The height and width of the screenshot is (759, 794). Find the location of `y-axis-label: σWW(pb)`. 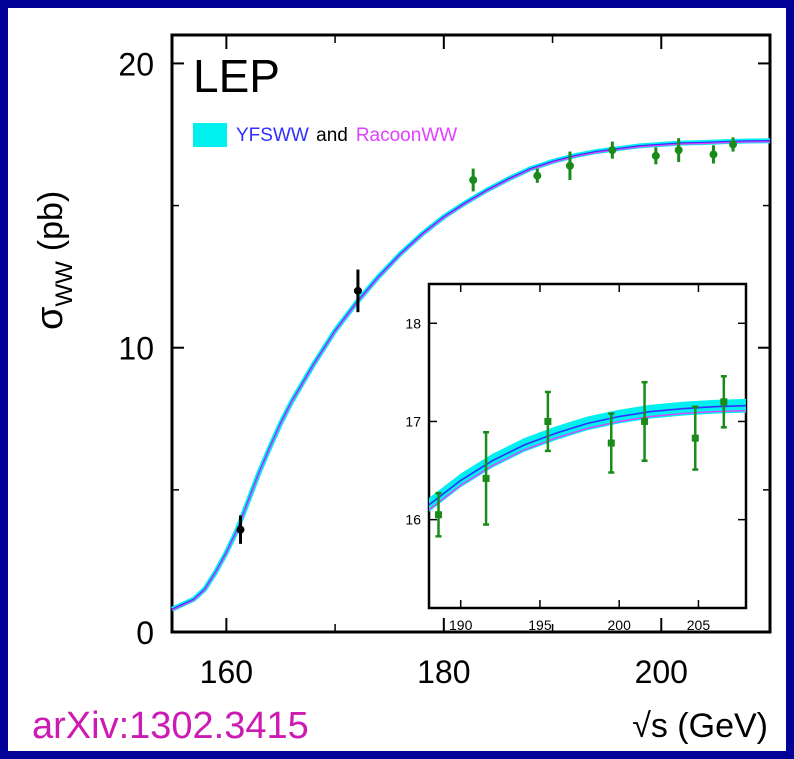

y-axis-label: σWW(pb) is located at coordinates (53, 260).